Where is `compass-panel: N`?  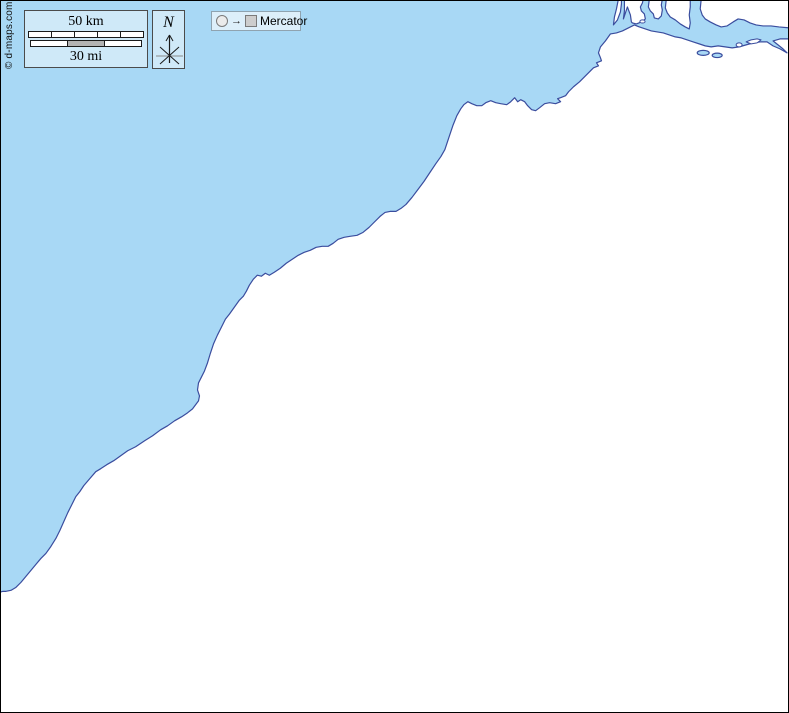 compass-panel: N is located at coordinates (168, 39).